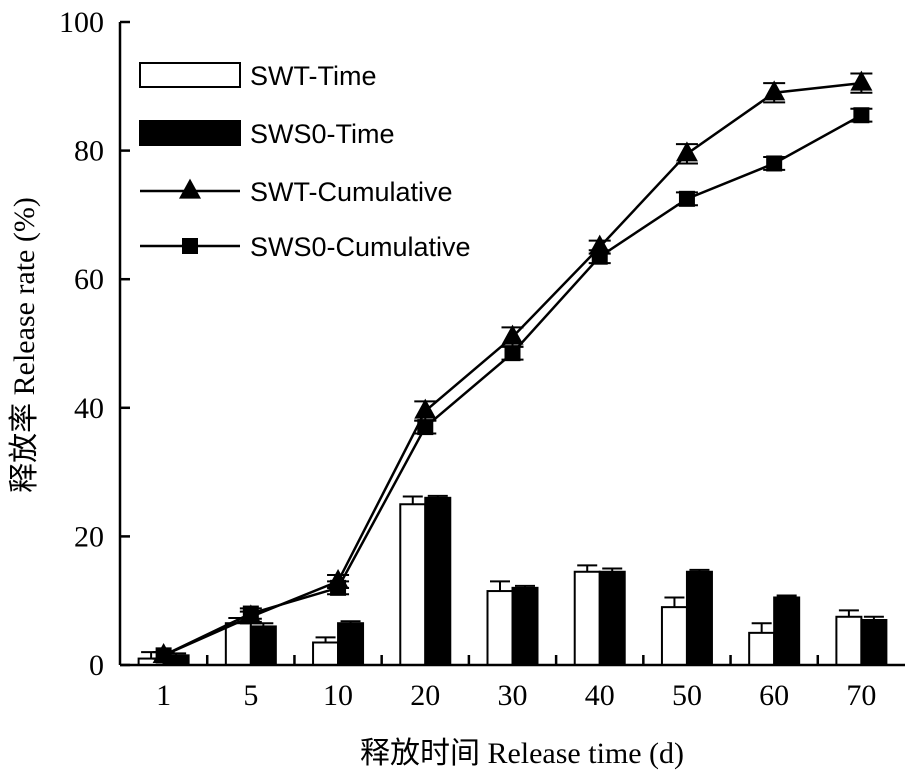  I want to click on legend-label: SWT-Time, so click(313, 76).